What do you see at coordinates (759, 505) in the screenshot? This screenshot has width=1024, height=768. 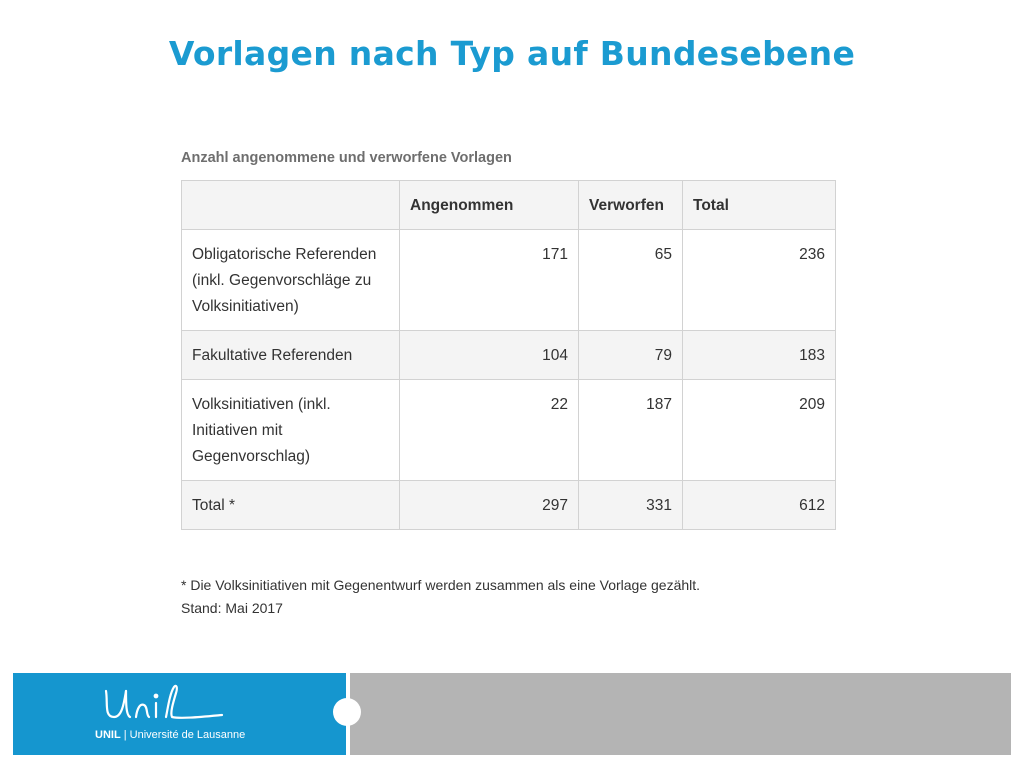 I see `cell-total: 612` at bounding box center [759, 505].